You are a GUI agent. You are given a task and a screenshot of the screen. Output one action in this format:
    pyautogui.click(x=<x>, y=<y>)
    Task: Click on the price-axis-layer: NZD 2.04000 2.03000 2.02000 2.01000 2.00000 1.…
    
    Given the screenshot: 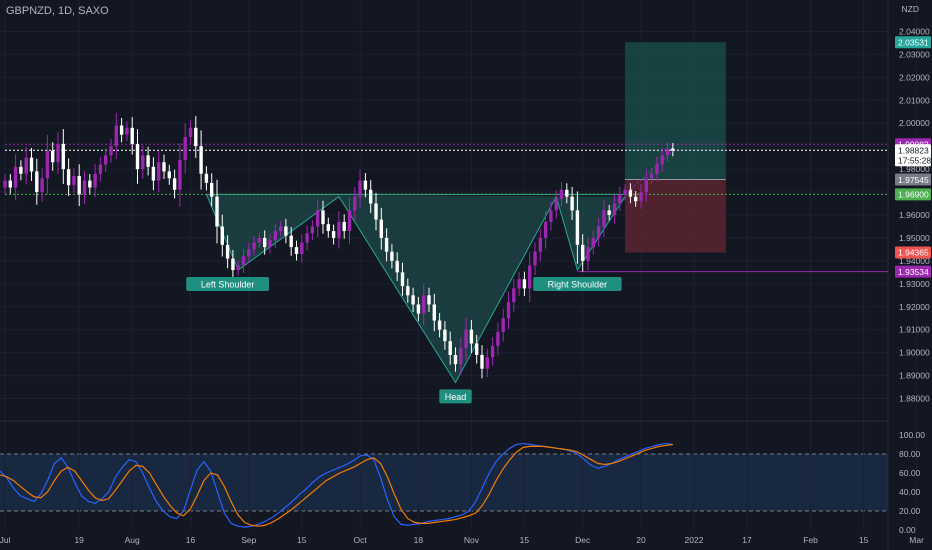 What is the action you would take?
    pyautogui.click(x=914, y=269)
    